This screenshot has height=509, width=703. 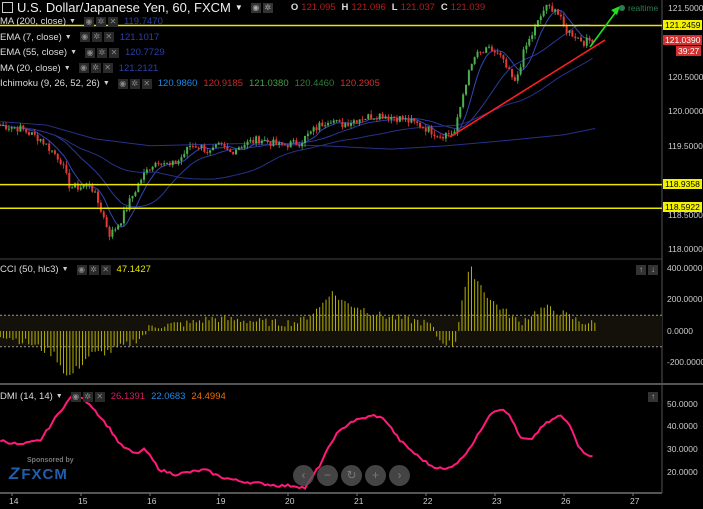 I want to click on fxcm-brand: FXCM, so click(x=44, y=474).